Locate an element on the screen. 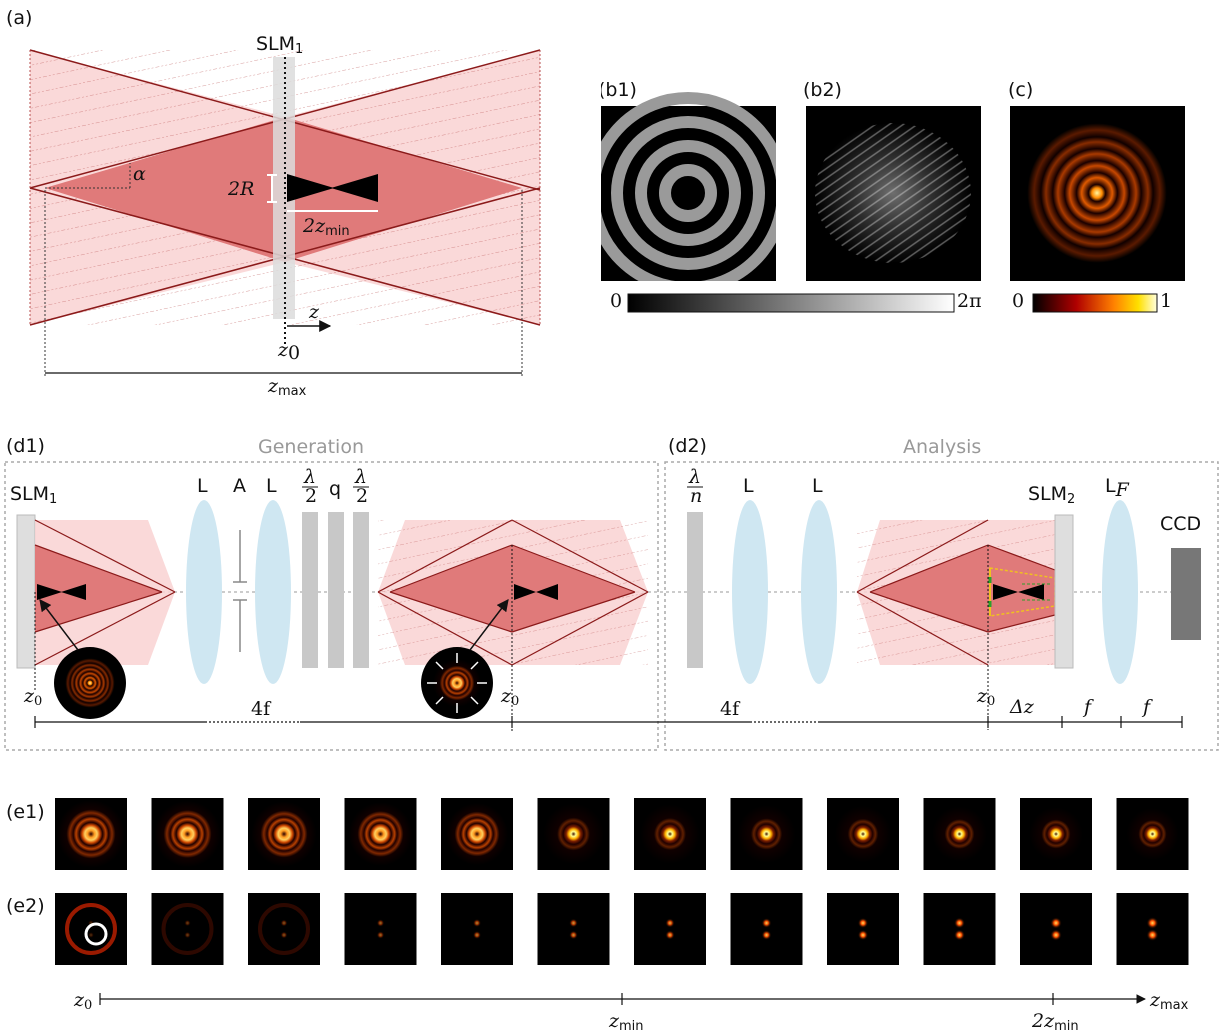  phase-ring is located at coordinates (688, 193).